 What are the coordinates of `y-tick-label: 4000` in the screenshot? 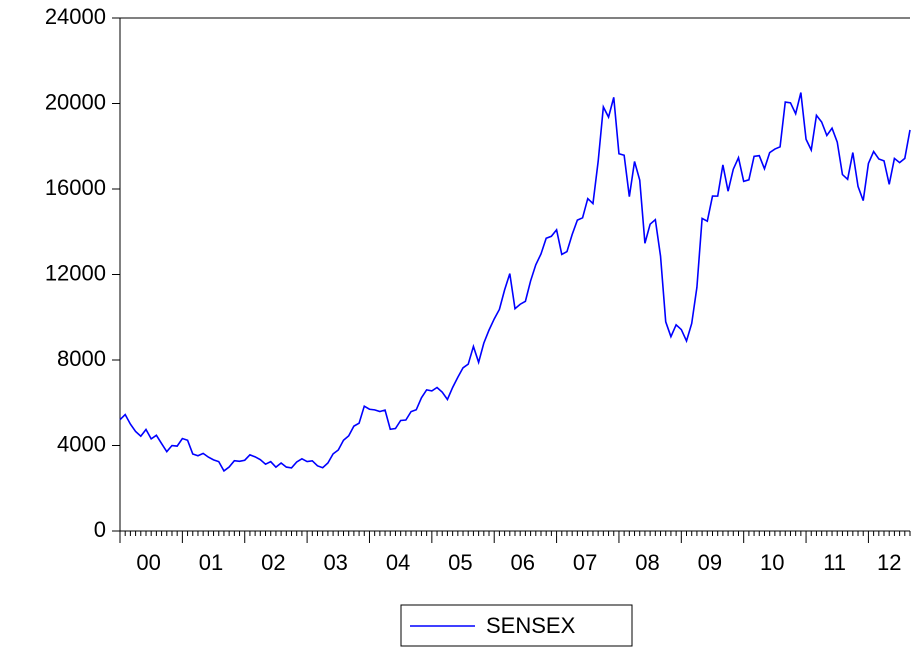 It's located at (81, 443).